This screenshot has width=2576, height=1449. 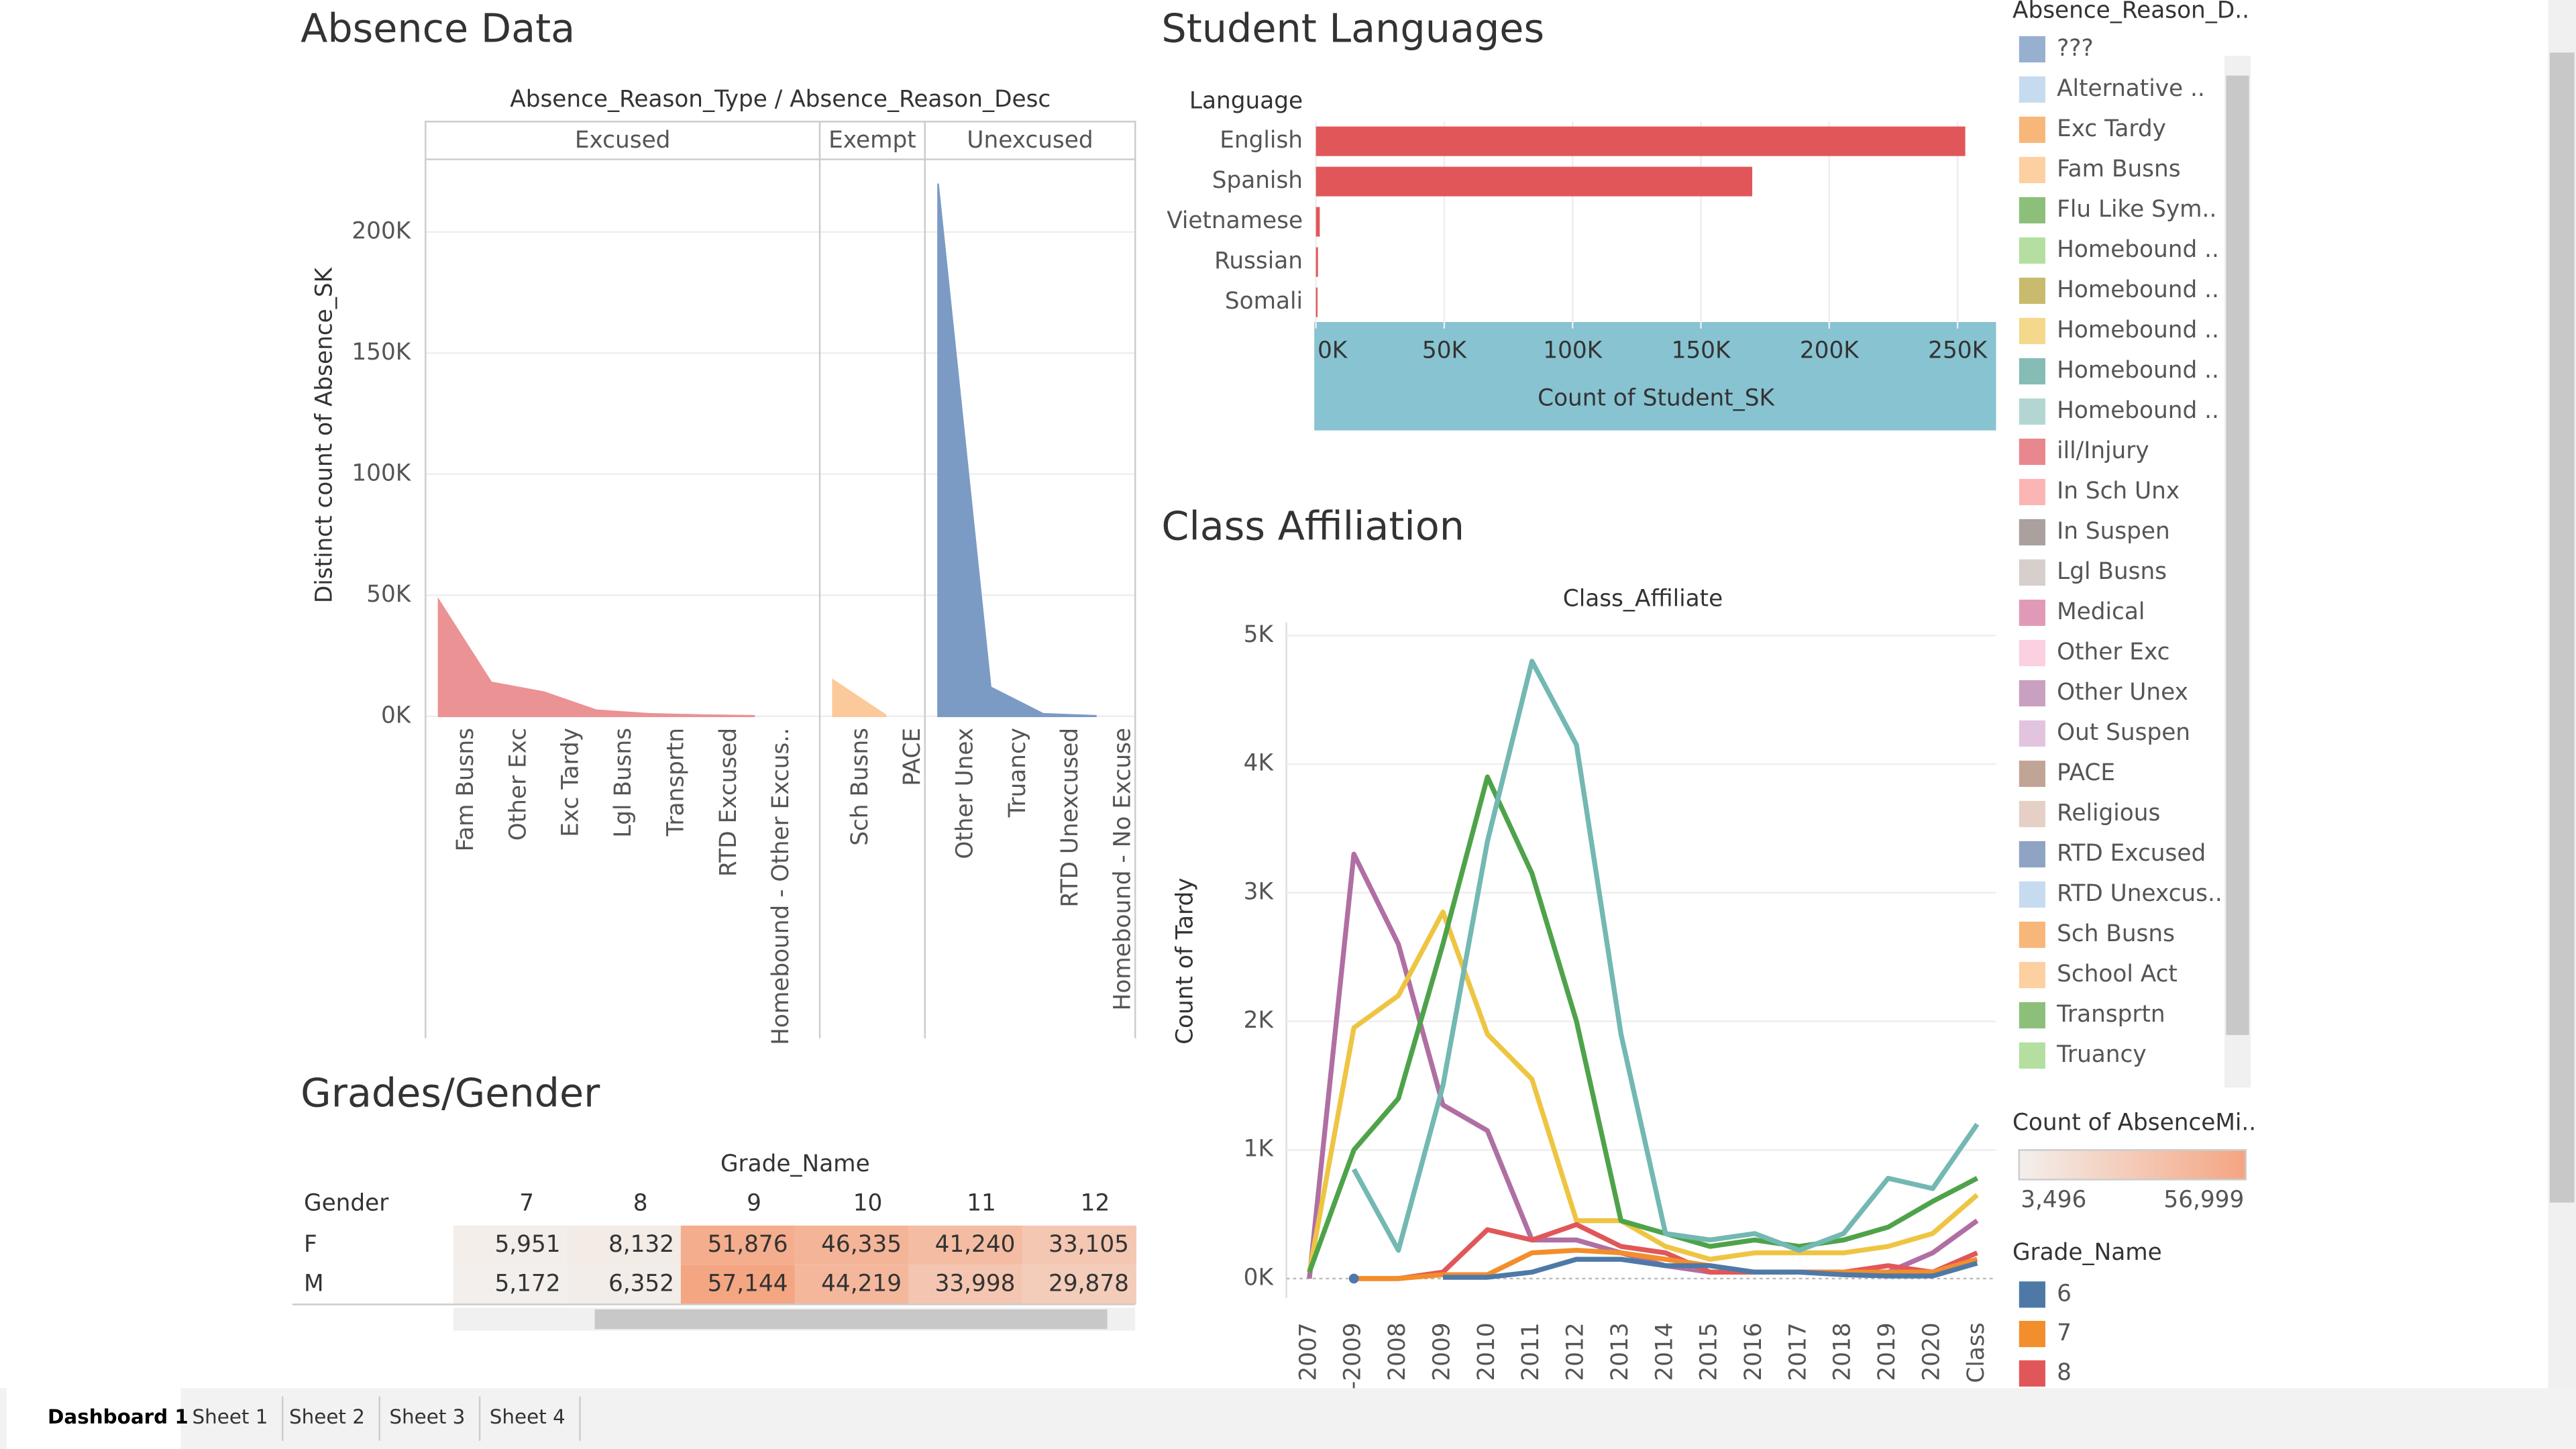 I want to click on active-tab, so click(x=93, y=1418).